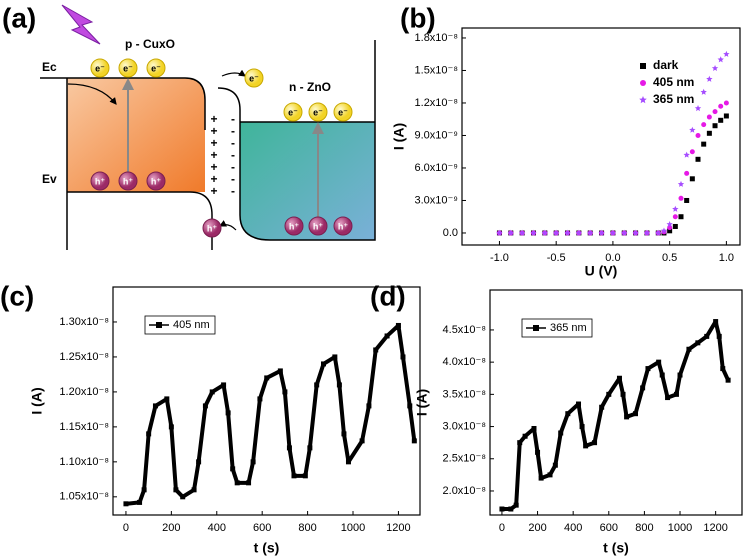 The image size is (746, 559). I want to click on ev-line, so click(139, 164).